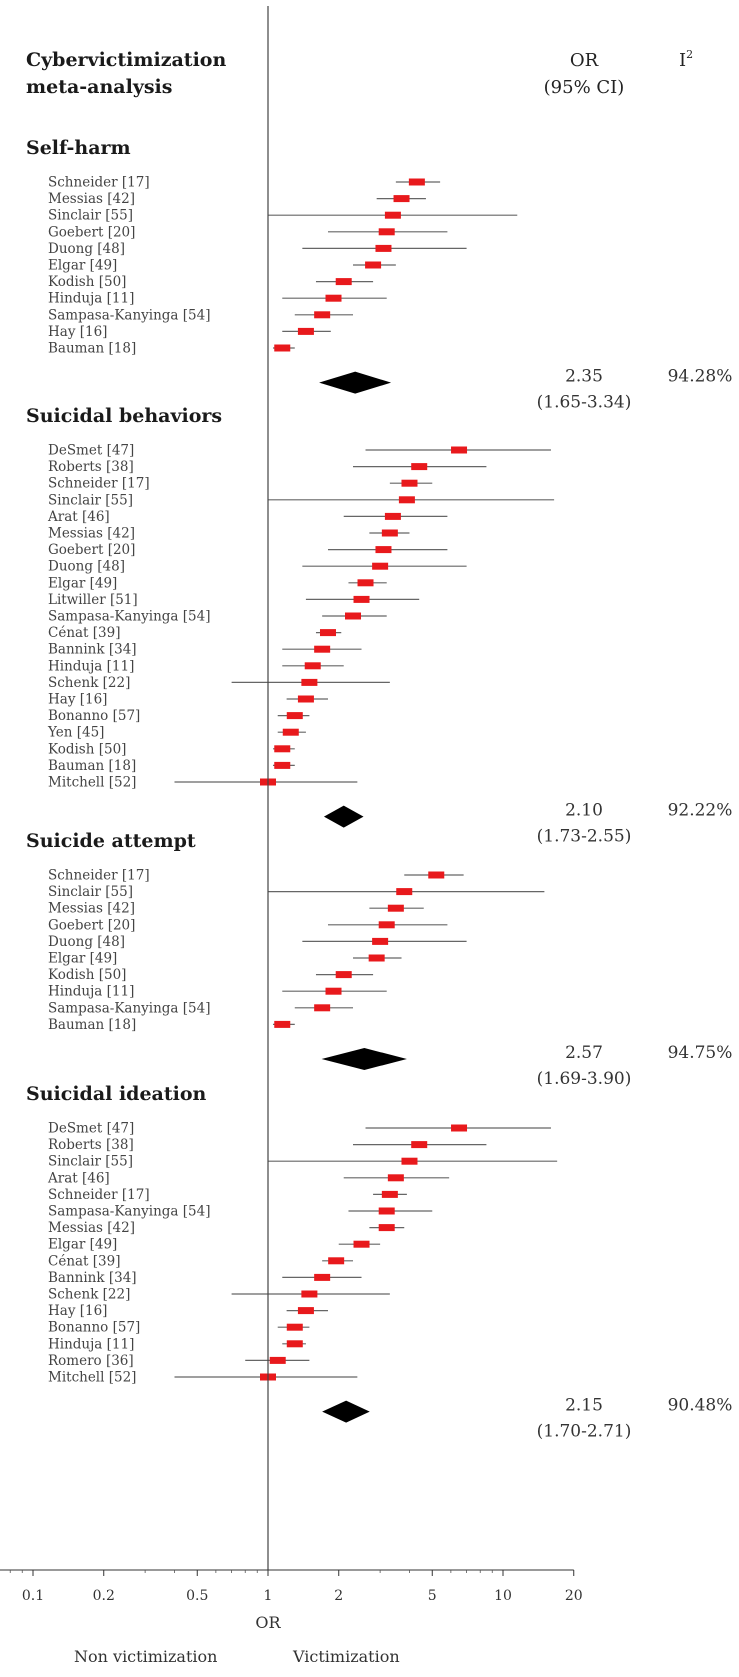 The image size is (739, 1677). What do you see at coordinates (111, 841) in the screenshot?
I see `section-title: Suicide attempt` at bounding box center [111, 841].